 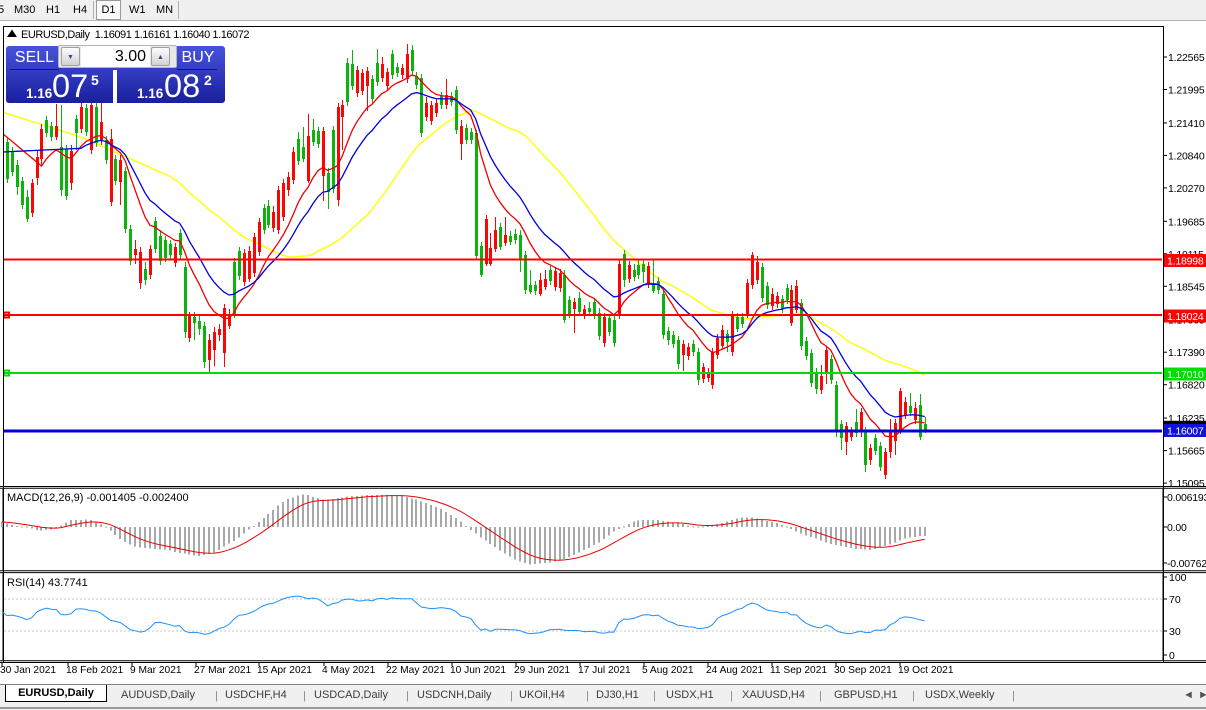 I want to click on svg-text: 29 Jun 2021, so click(x=542, y=670).